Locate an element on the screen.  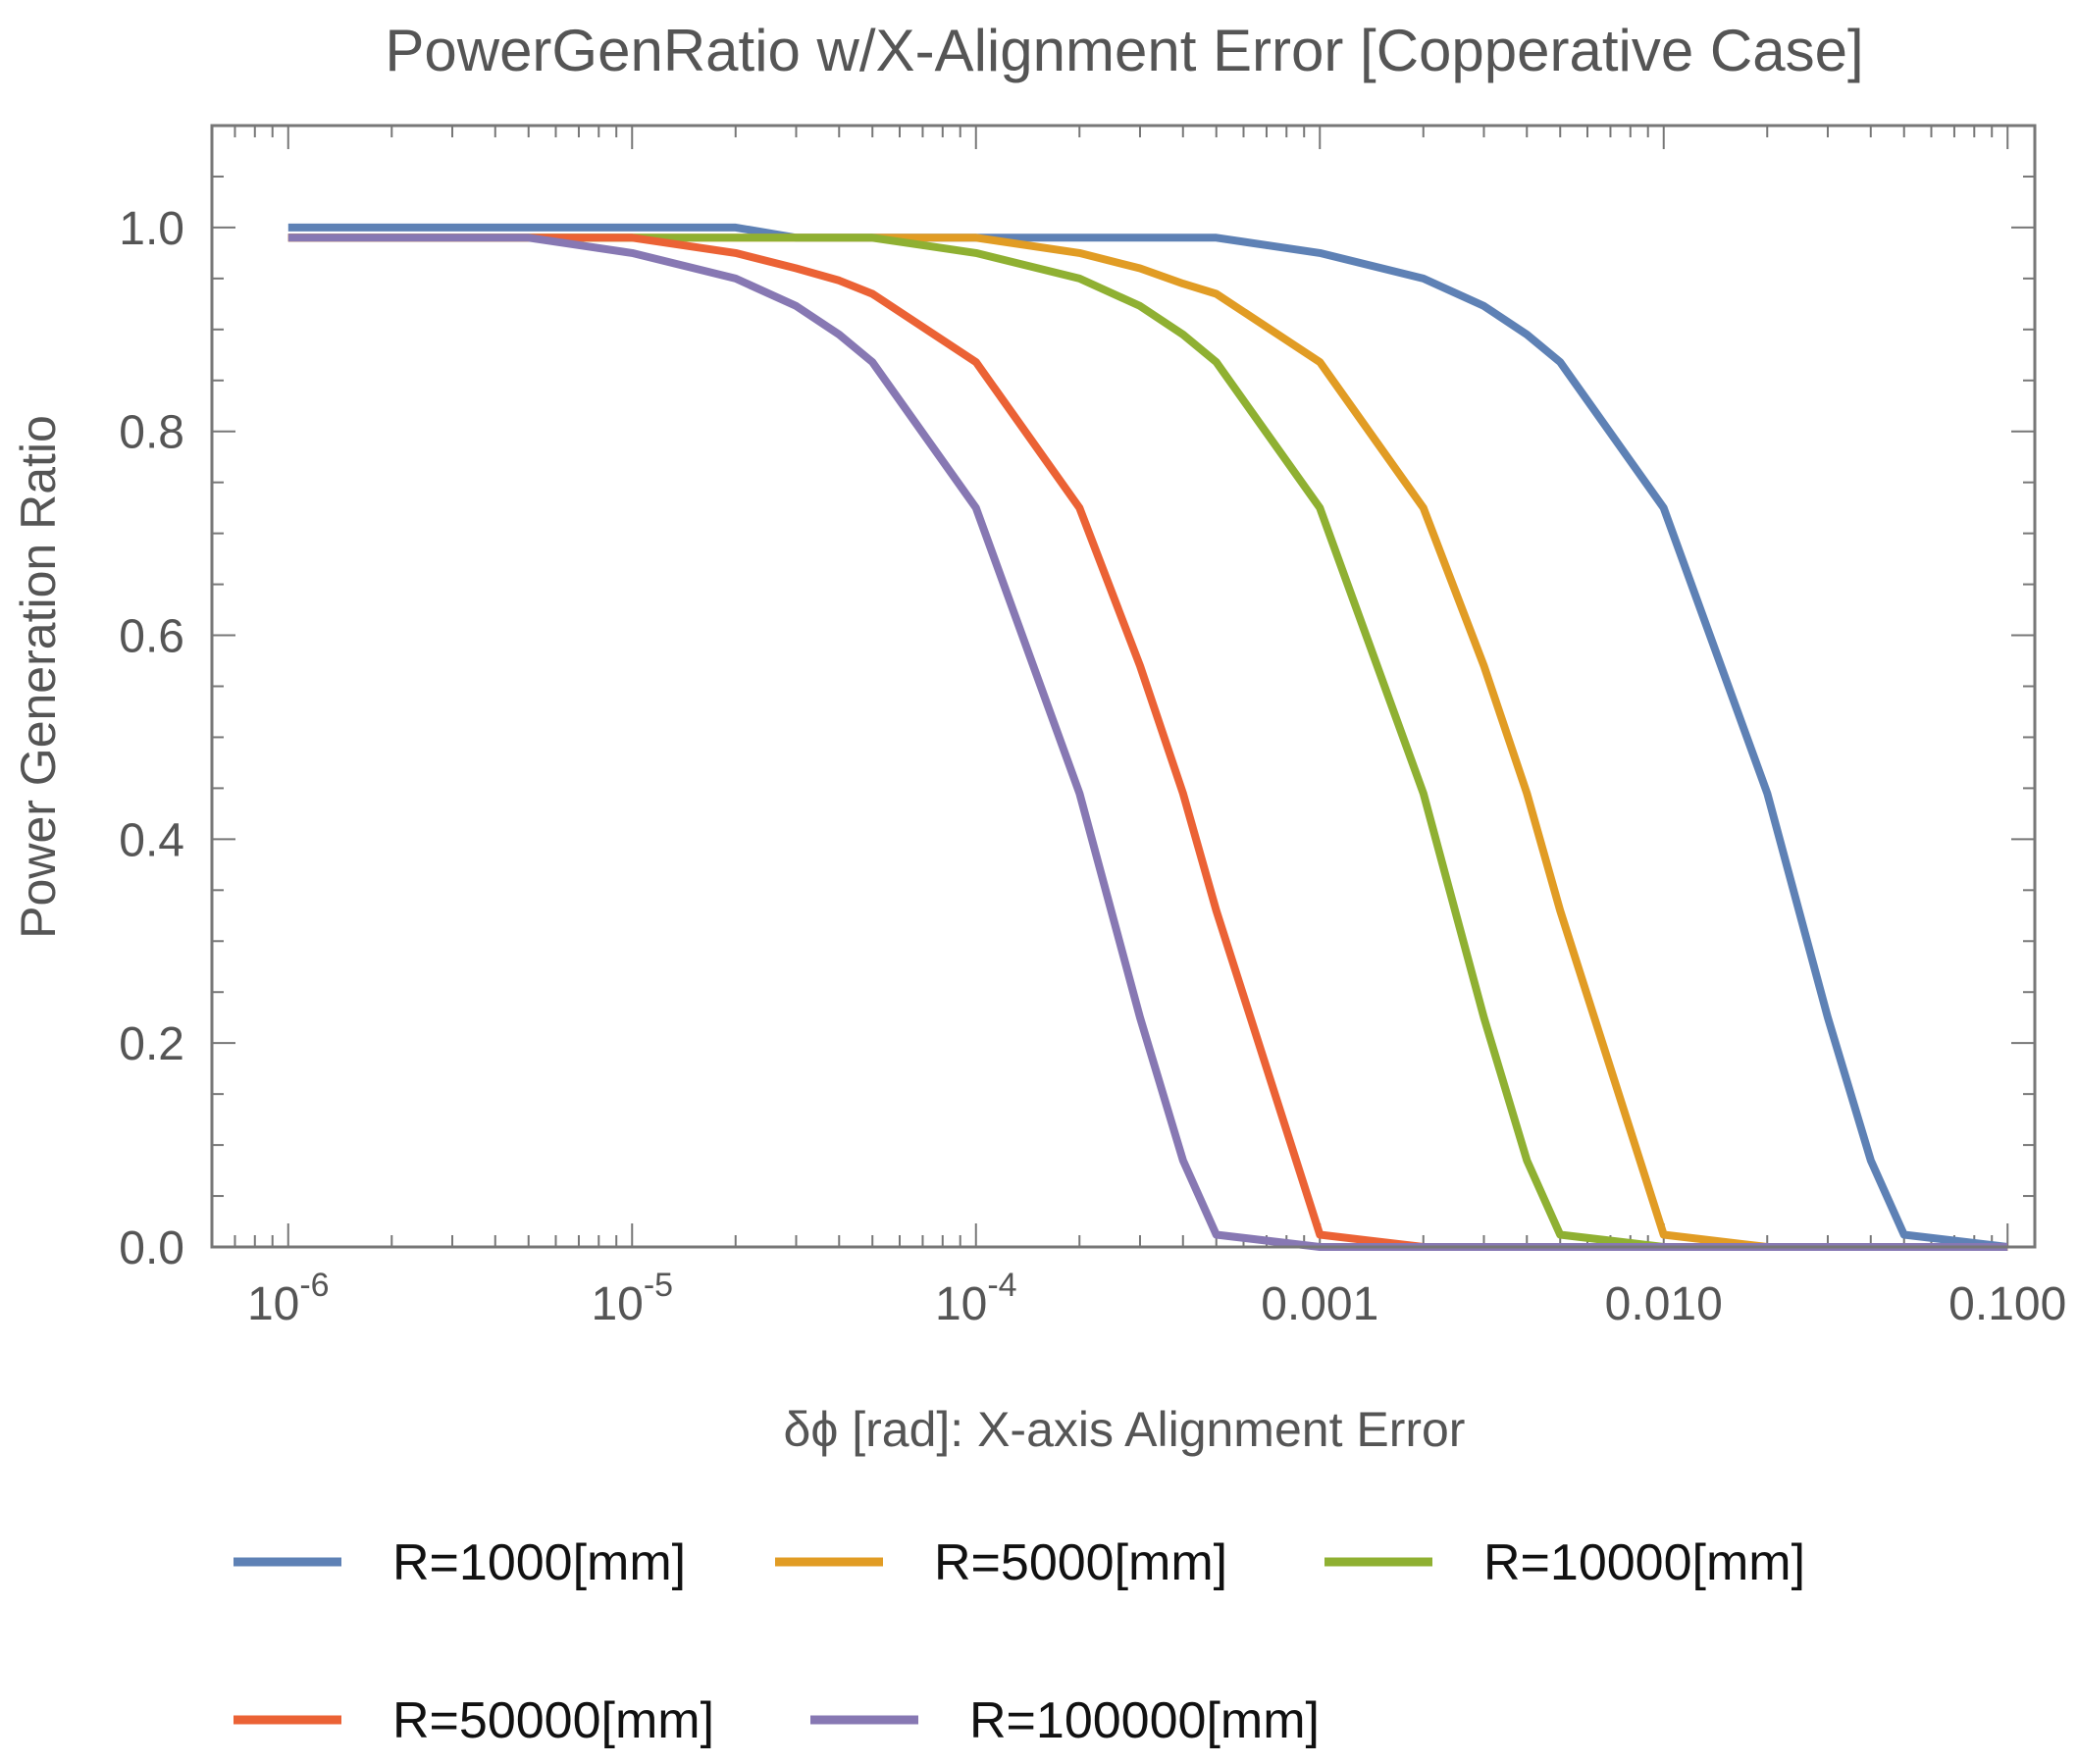
legend-item-3: R=10000[mm] is located at coordinates (1564, 1562).